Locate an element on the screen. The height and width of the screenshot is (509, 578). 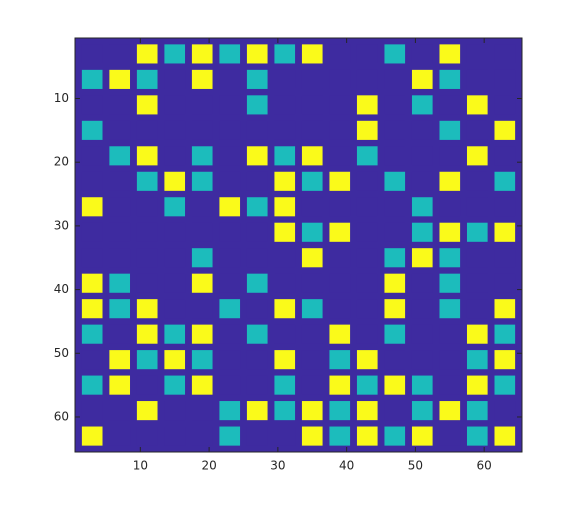
x-tick-label: 50 is located at coordinates (415, 466).